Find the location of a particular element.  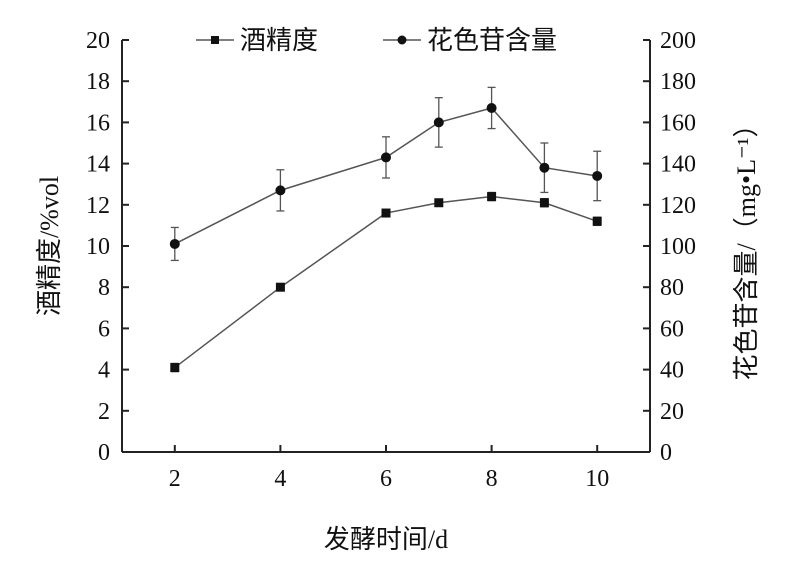

legend-label: 酒精度 is located at coordinates (279, 40).